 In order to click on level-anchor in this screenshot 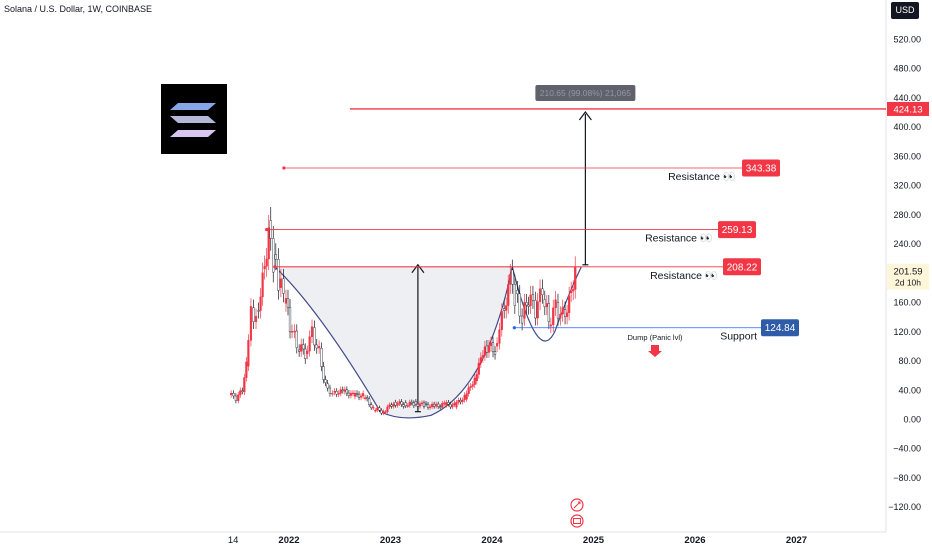, I will do `click(284, 168)`.